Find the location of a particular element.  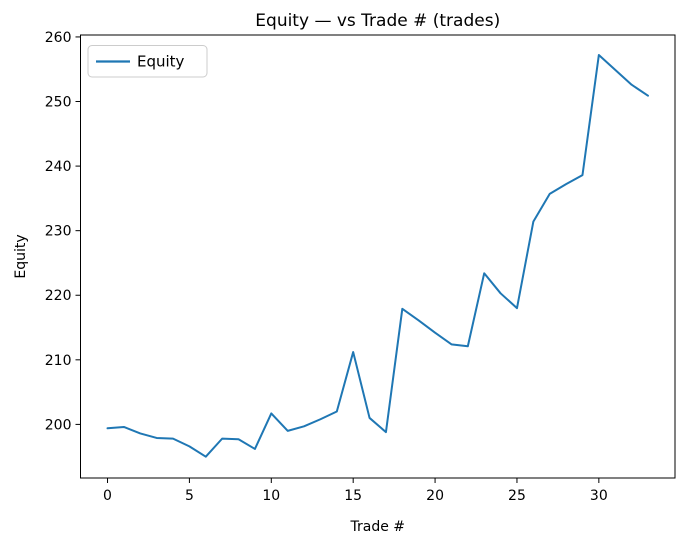

x-axis-tick-label: 15 is located at coordinates (353, 496).